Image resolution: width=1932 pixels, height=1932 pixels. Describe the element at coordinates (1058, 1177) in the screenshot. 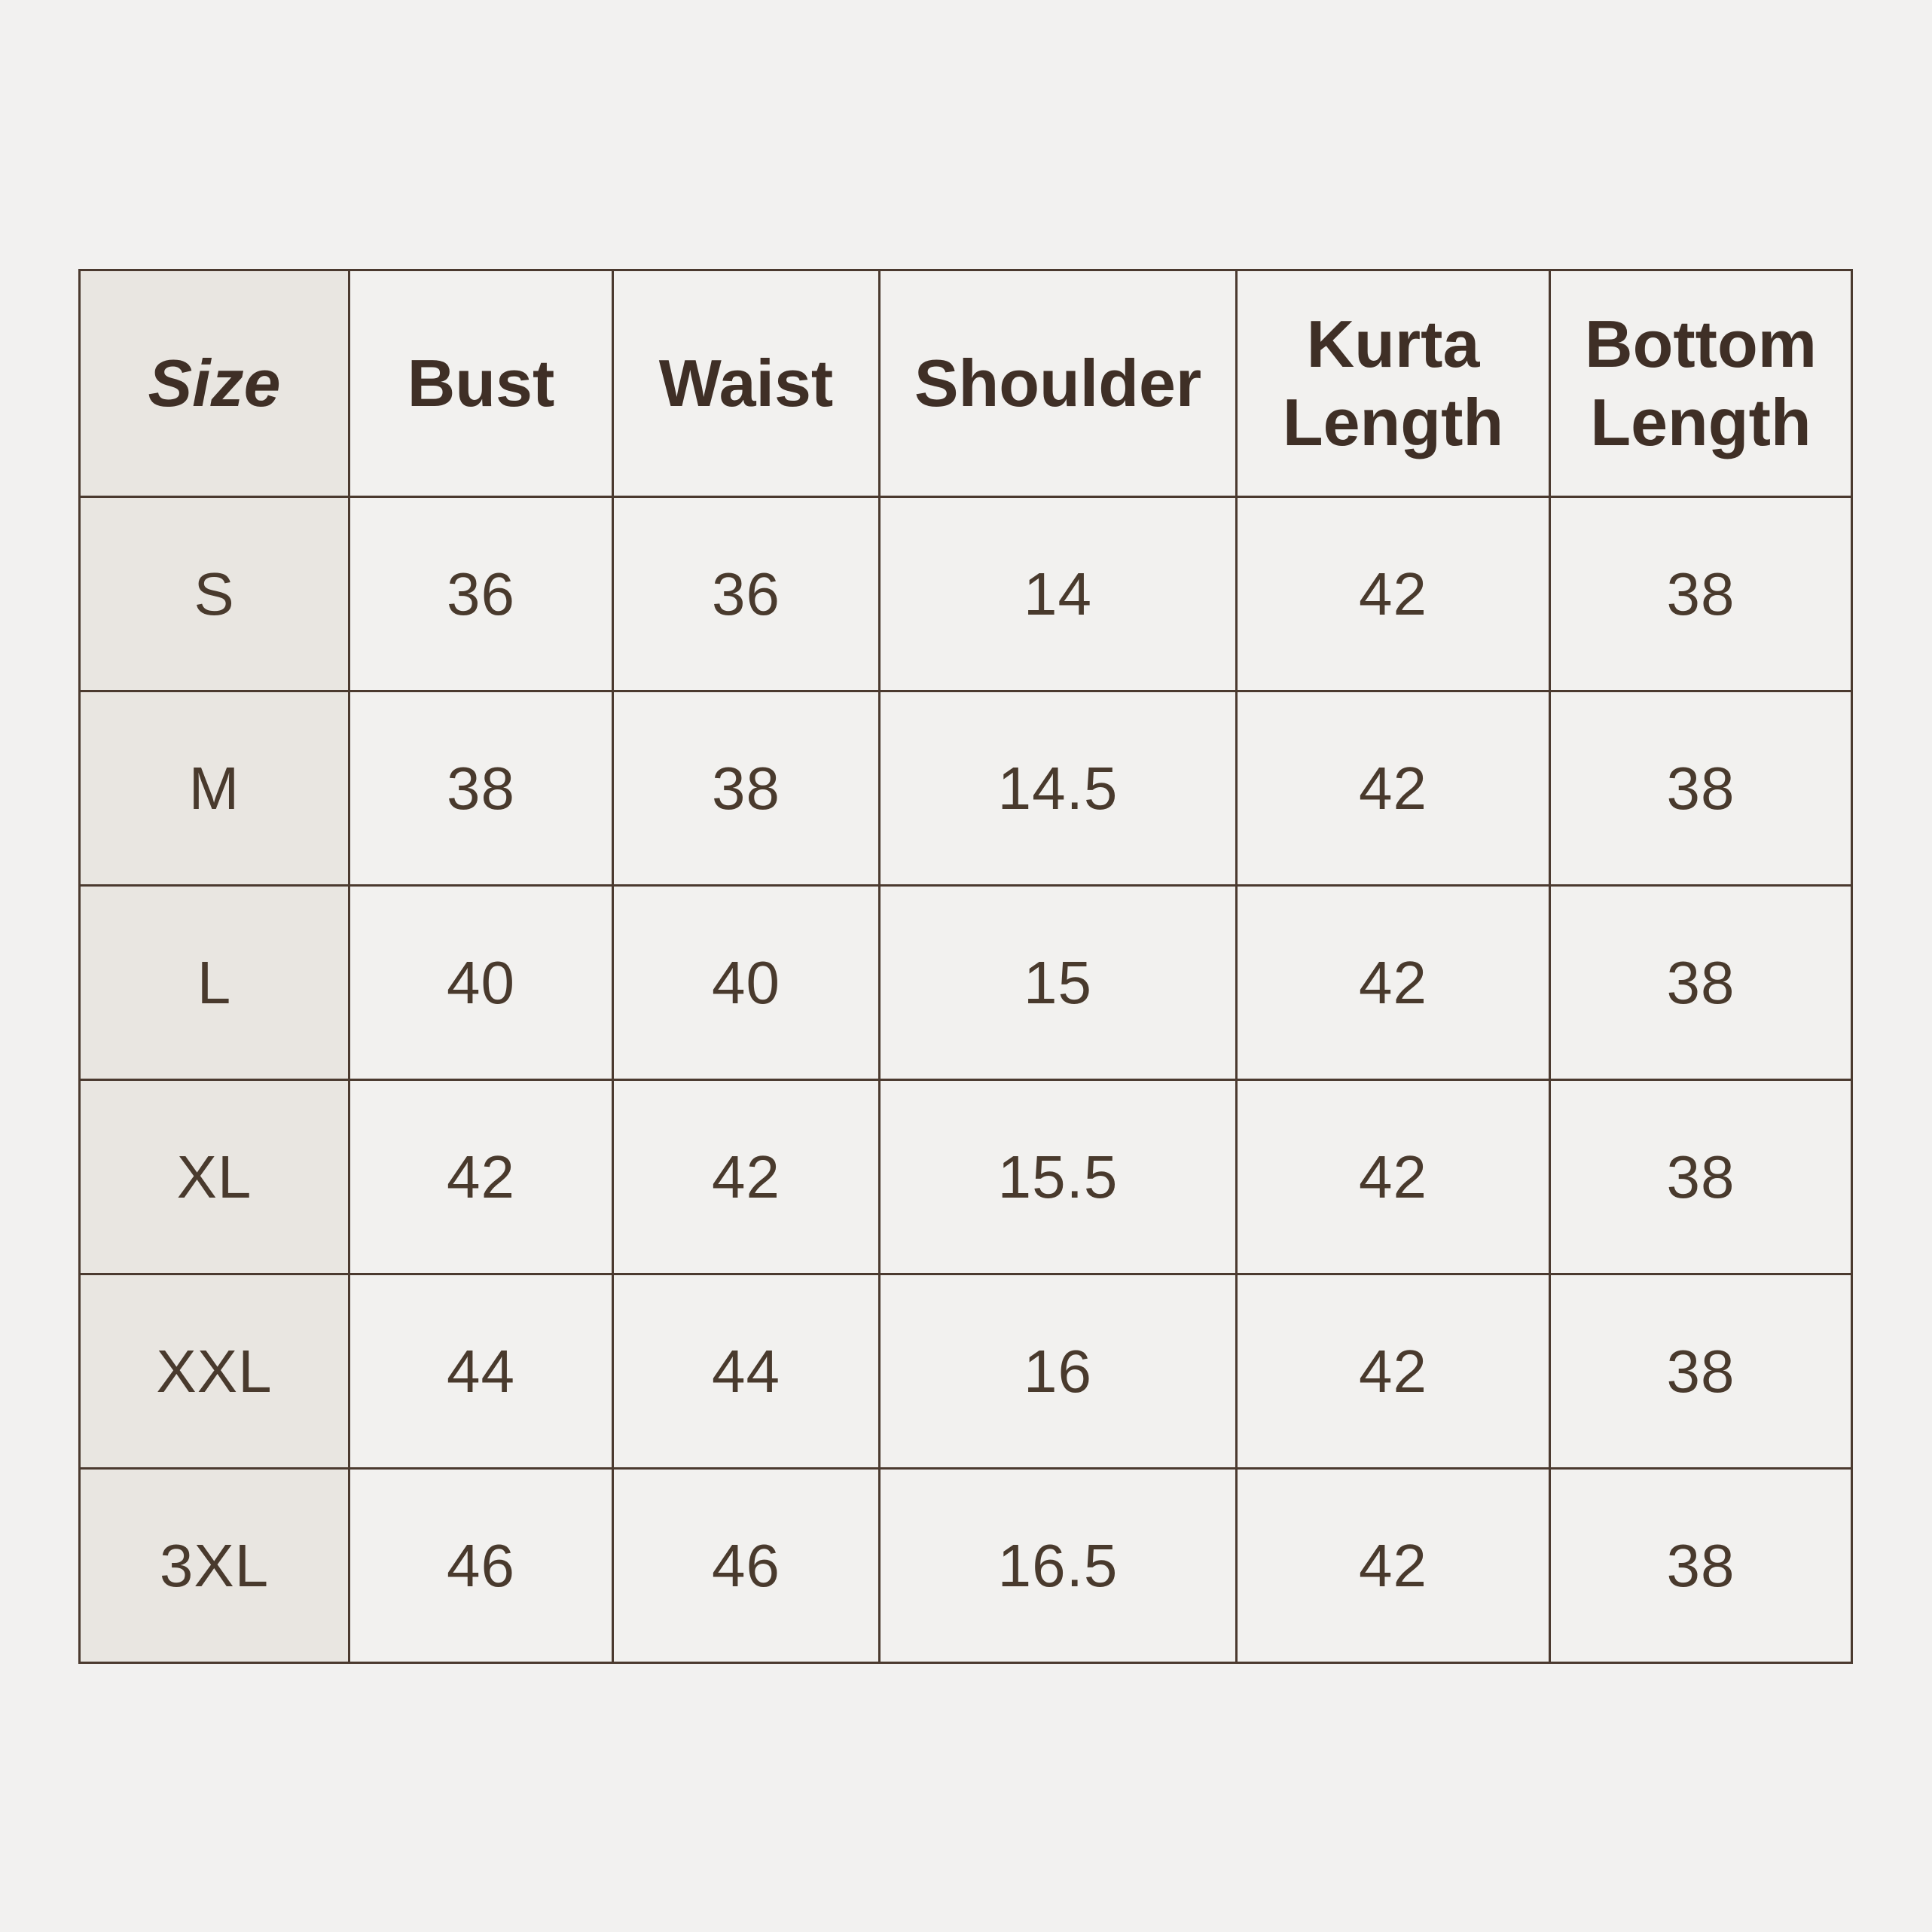

I see `cell-shoulder: 15.5` at that location.